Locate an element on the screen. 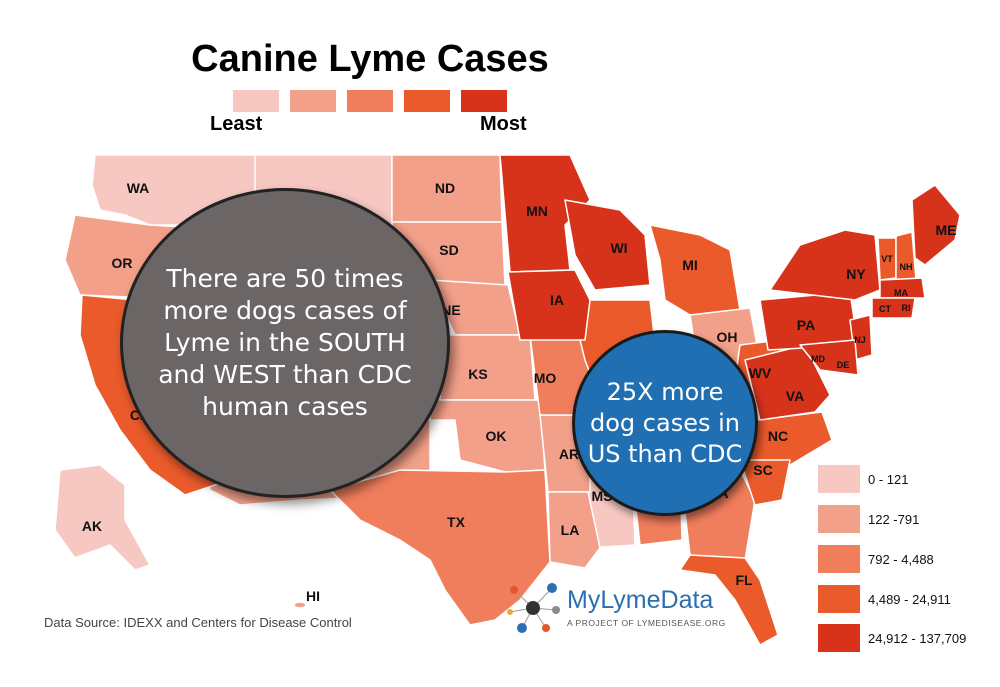  label-nj: NJ is located at coordinates (860, 340).